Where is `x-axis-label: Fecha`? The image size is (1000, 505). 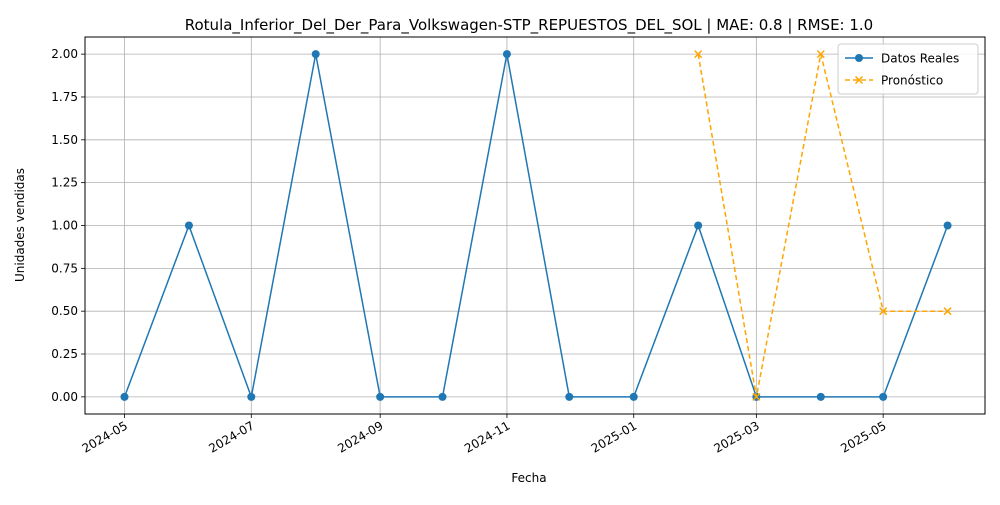
x-axis-label: Fecha is located at coordinates (528, 478).